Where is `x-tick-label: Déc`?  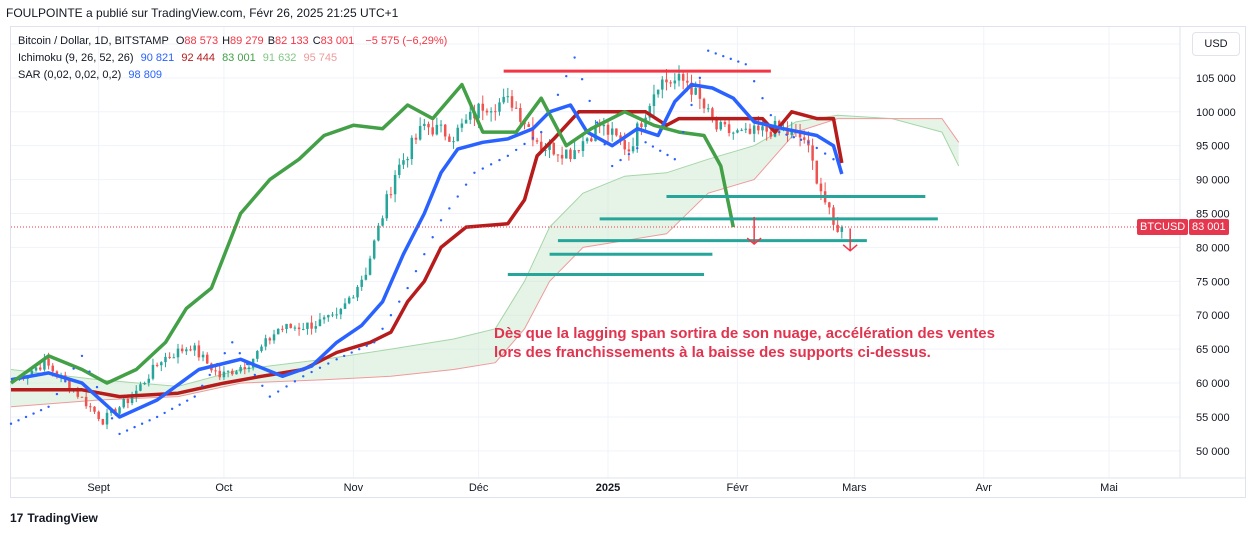
x-tick-label: Déc is located at coordinates (479, 488).